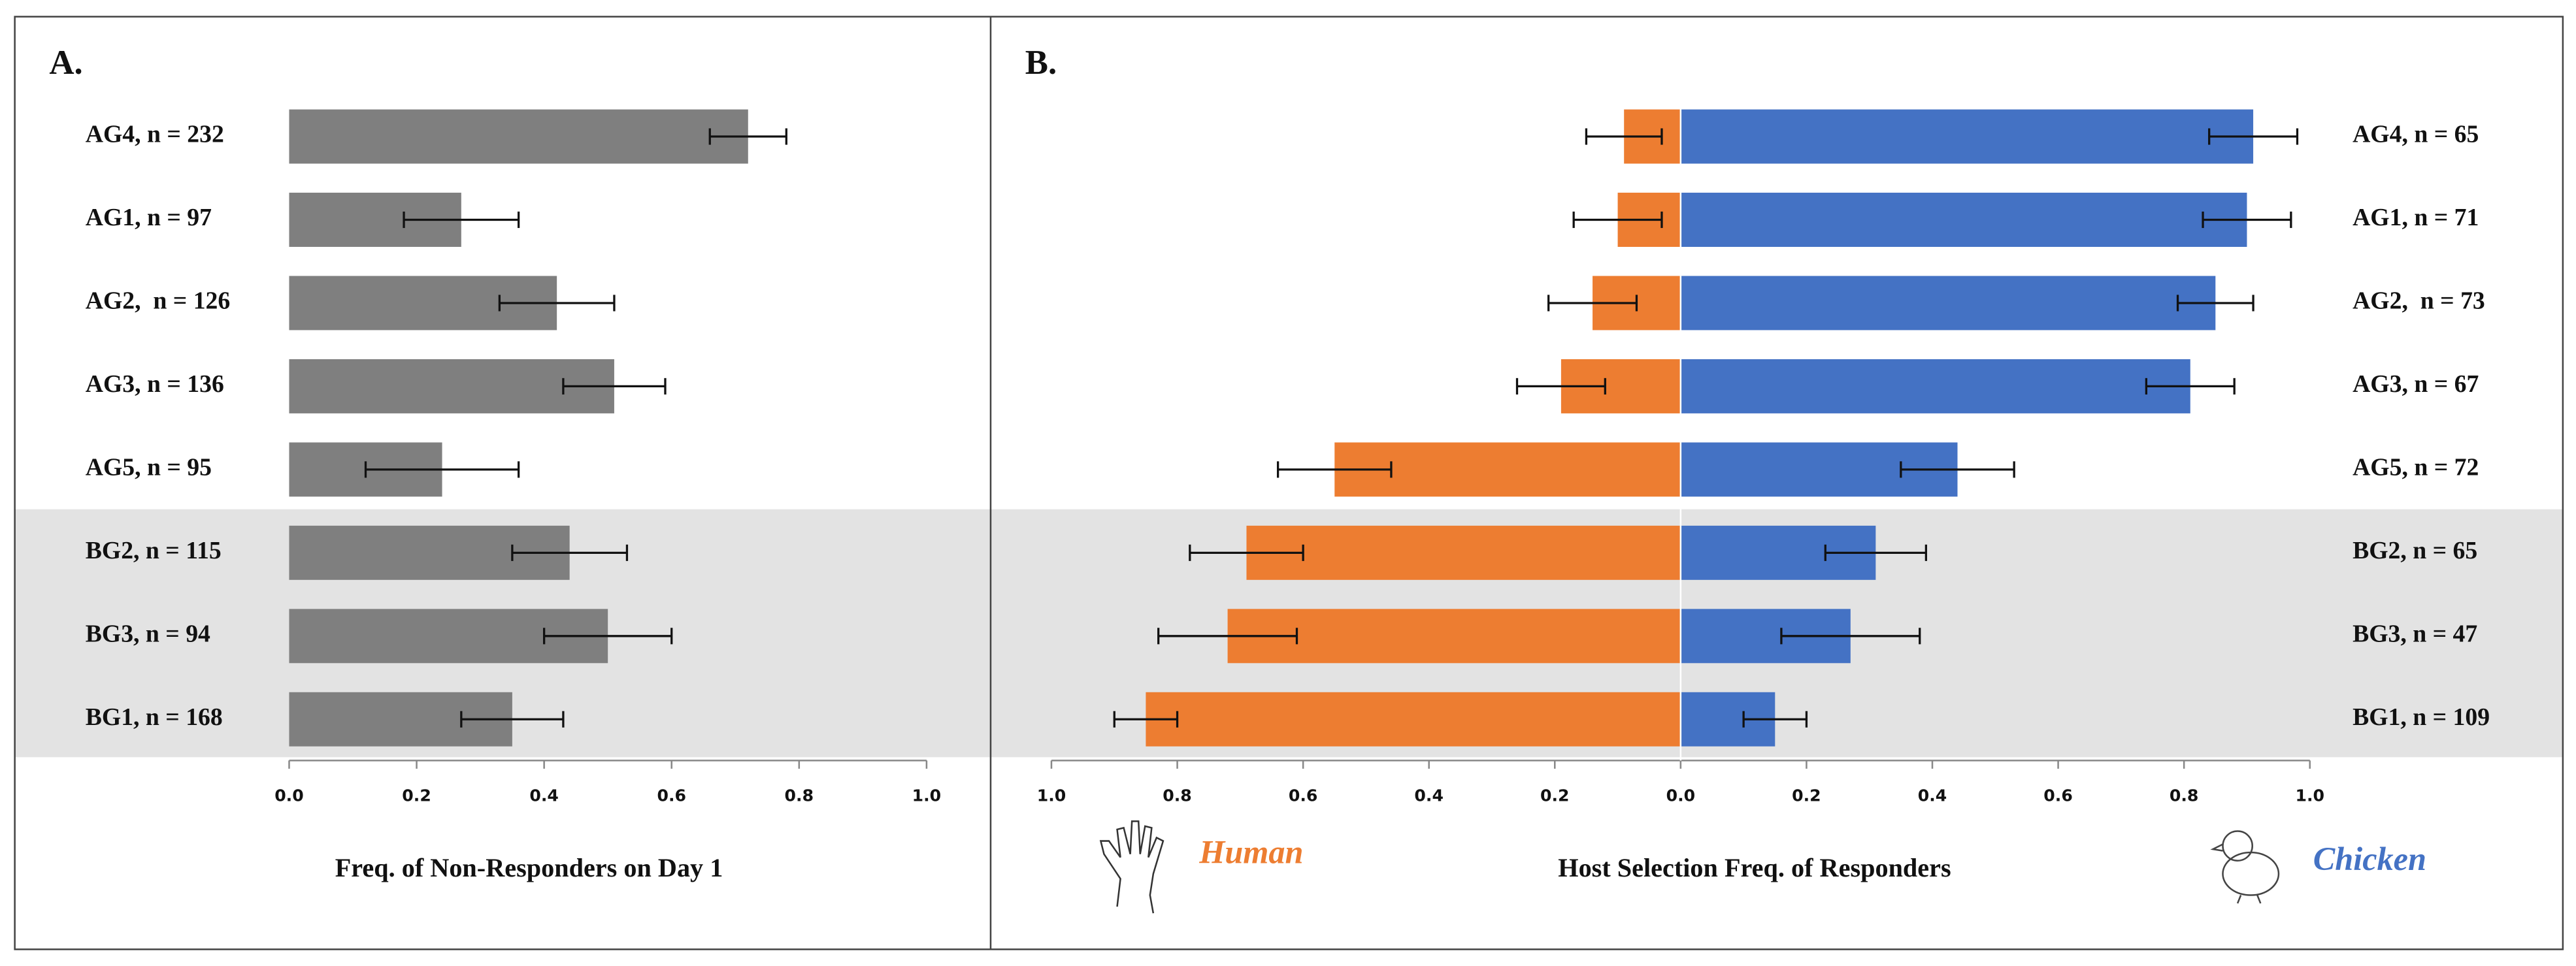 The height and width of the screenshot is (966, 2576). I want to click on category-label: AG3, n = 67, so click(2416, 384).